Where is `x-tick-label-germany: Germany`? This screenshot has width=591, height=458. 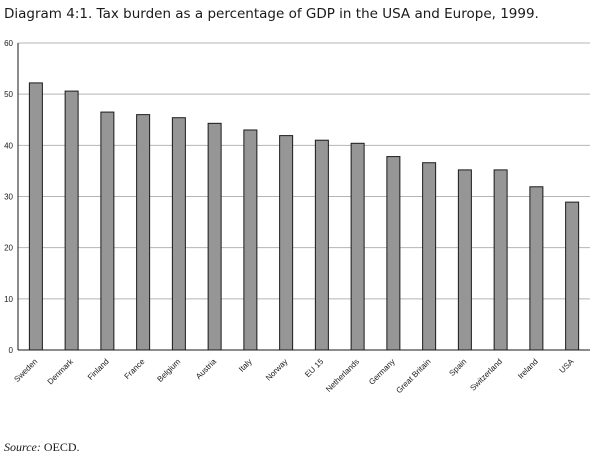 x-tick-label-germany: Germany is located at coordinates (382, 372).